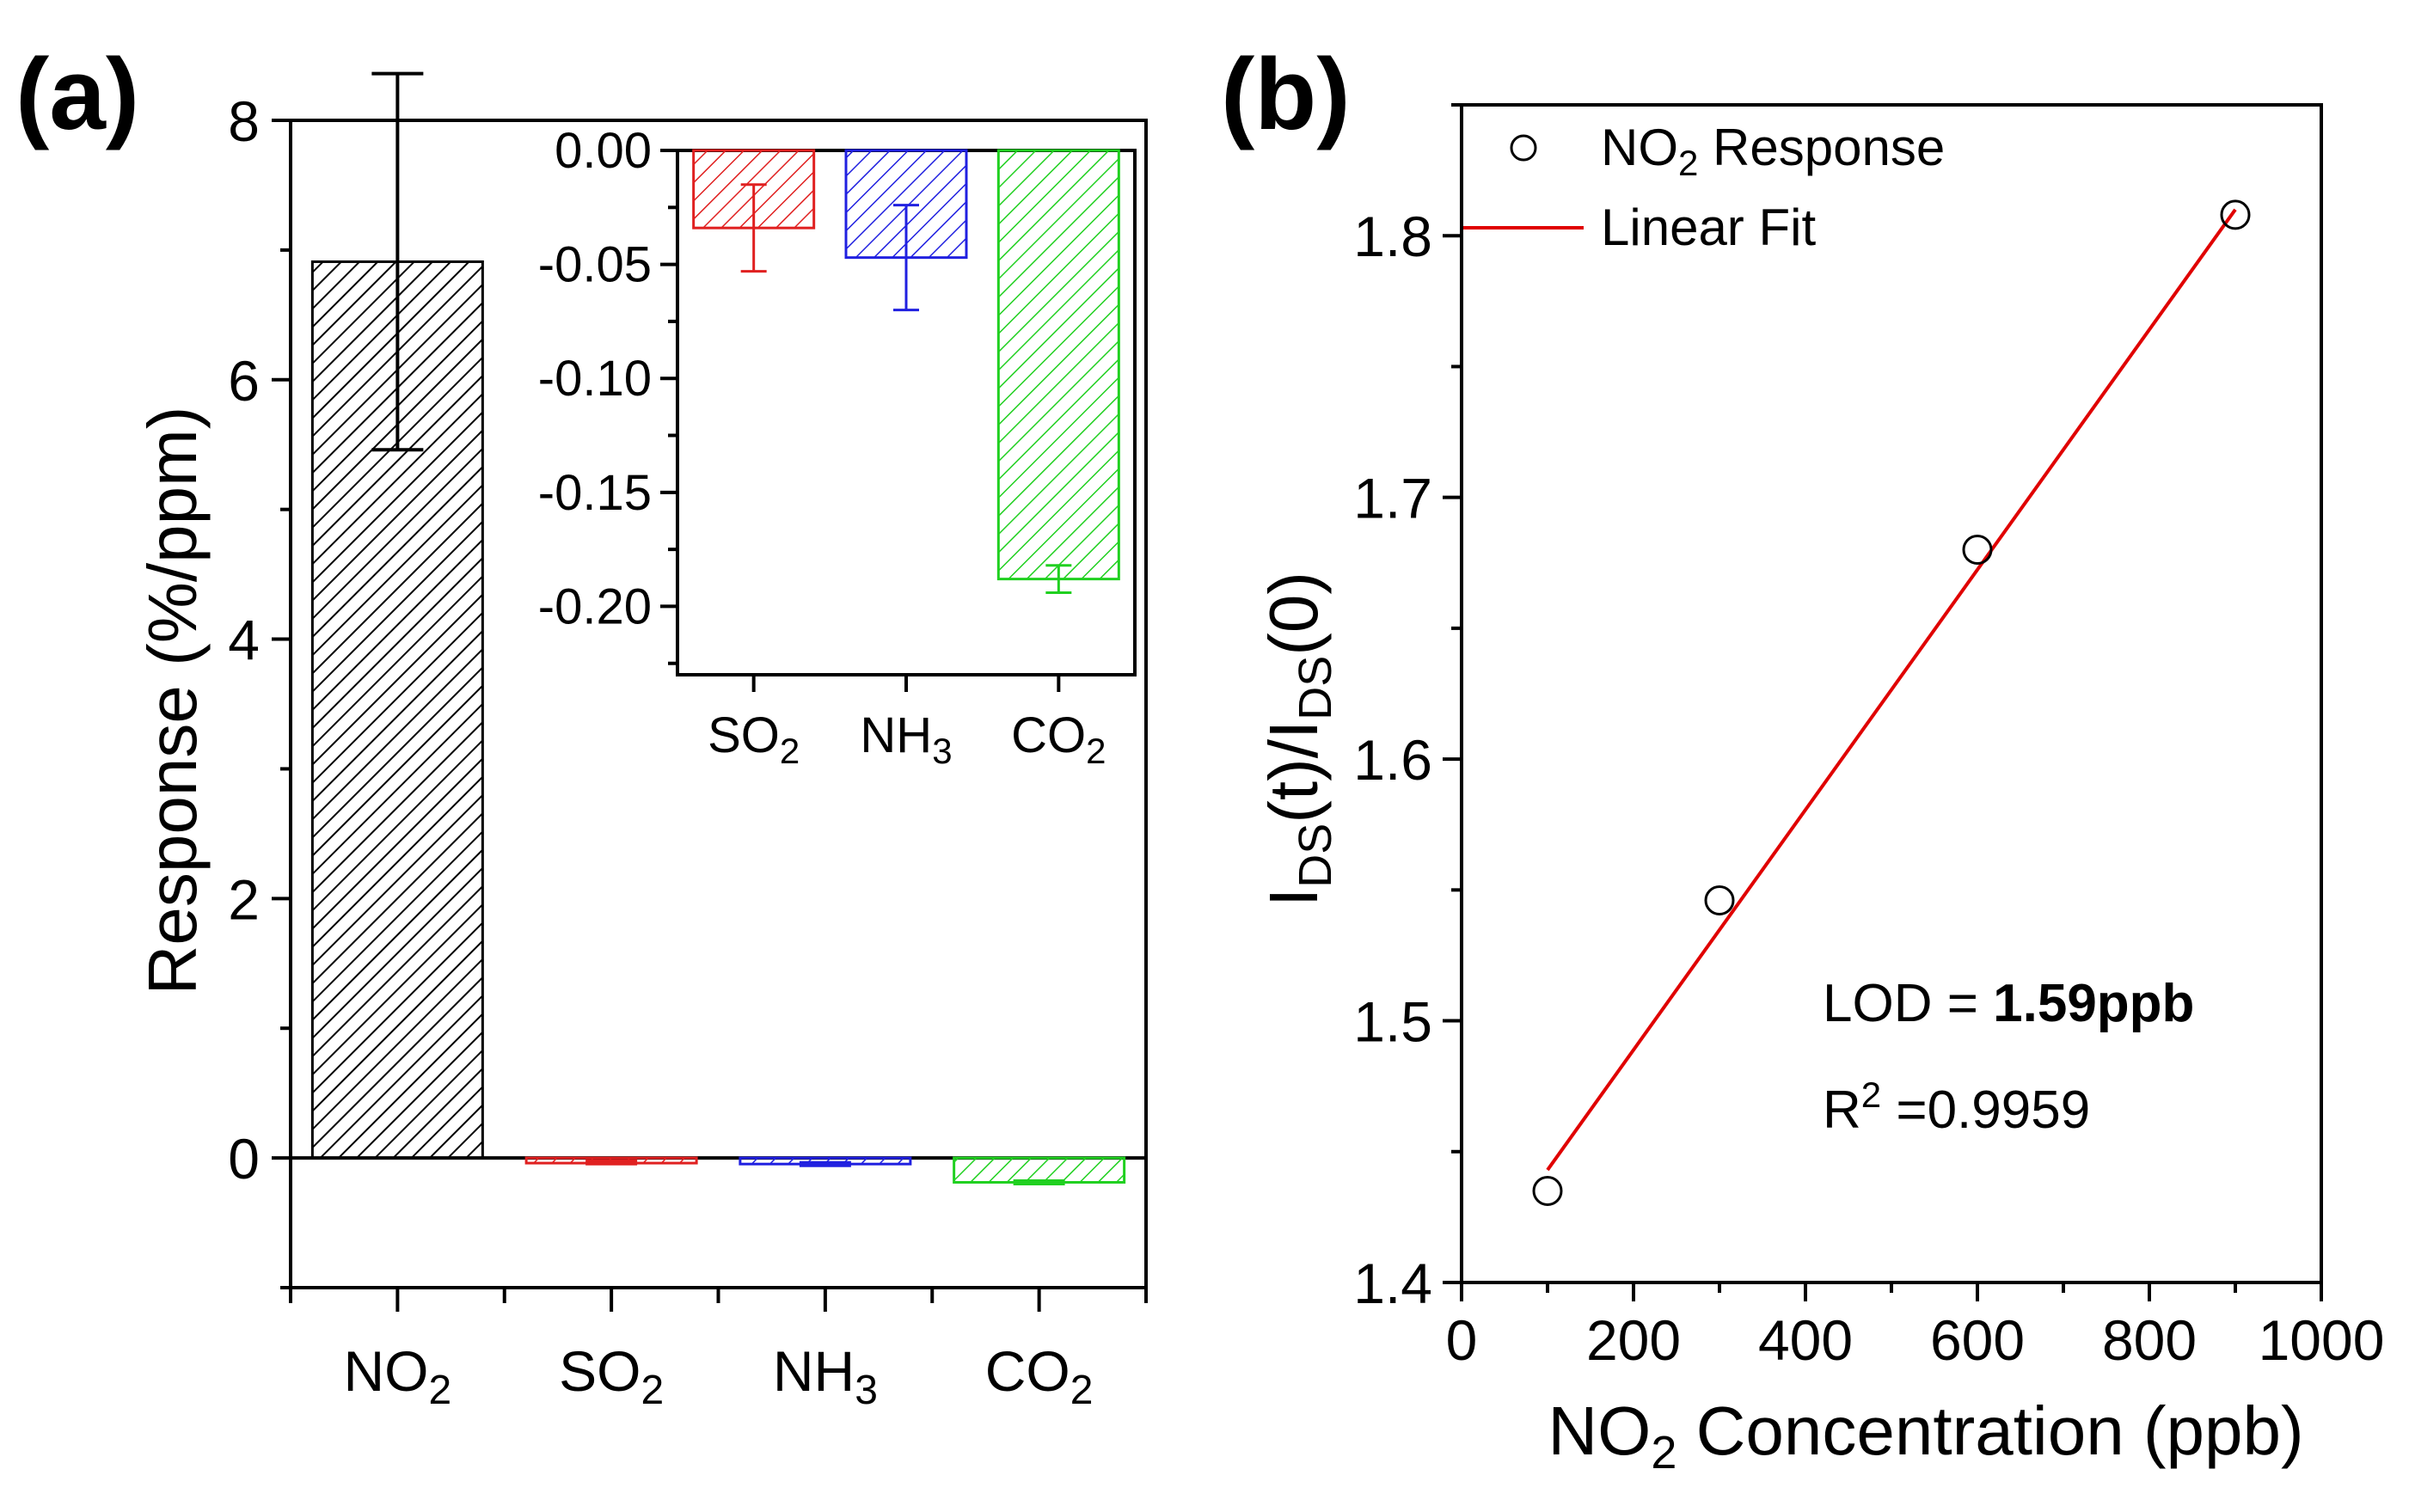 This screenshot has height=1512, width=2409. Describe the element at coordinates (825, 1376) in the screenshot. I see `panel-a-xtick-label-nh3: NH3` at that location.